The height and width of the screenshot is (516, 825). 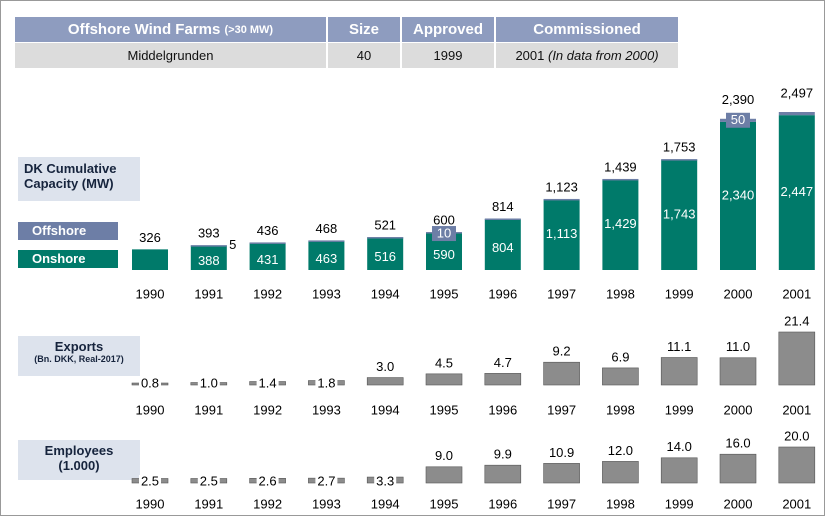 What do you see at coordinates (620, 293) in the screenshot?
I see `x-tick-label: 1998` at bounding box center [620, 293].